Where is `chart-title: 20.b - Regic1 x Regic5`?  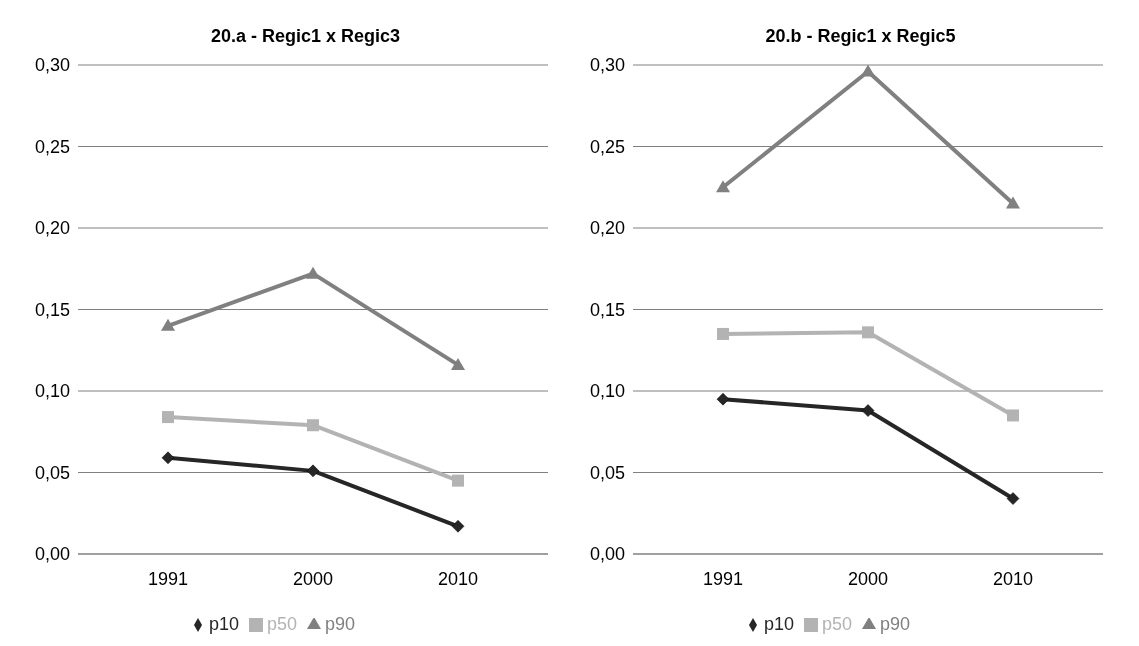 chart-title: 20.b - Regic1 x Regic5 is located at coordinates (860, 36).